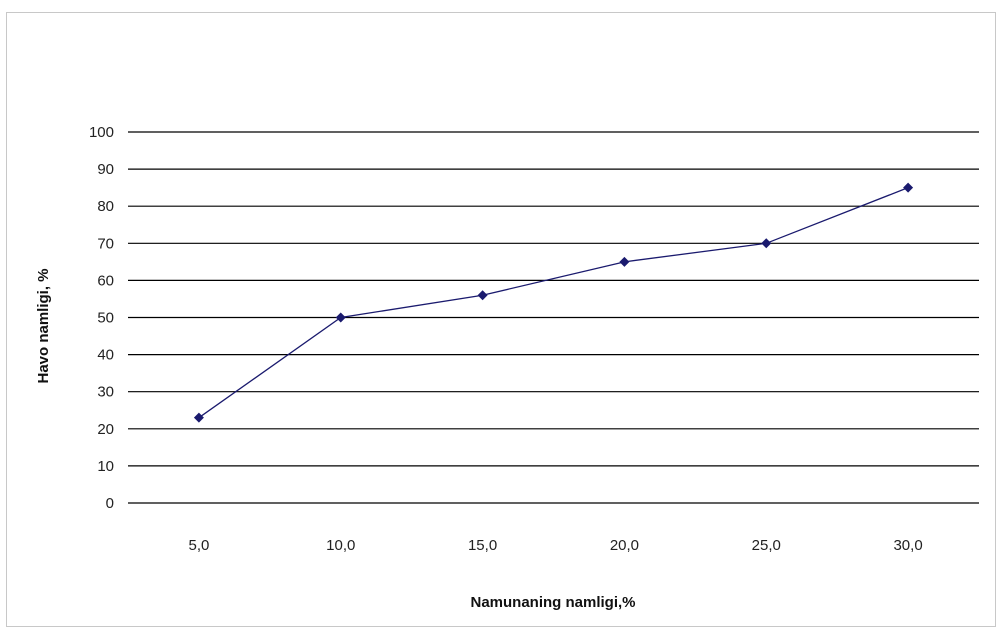  What do you see at coordinates (552, 602) in the screenshot?
I see `x-axis-title: Namunaning namligi,%` at bounding box center [552, 602].